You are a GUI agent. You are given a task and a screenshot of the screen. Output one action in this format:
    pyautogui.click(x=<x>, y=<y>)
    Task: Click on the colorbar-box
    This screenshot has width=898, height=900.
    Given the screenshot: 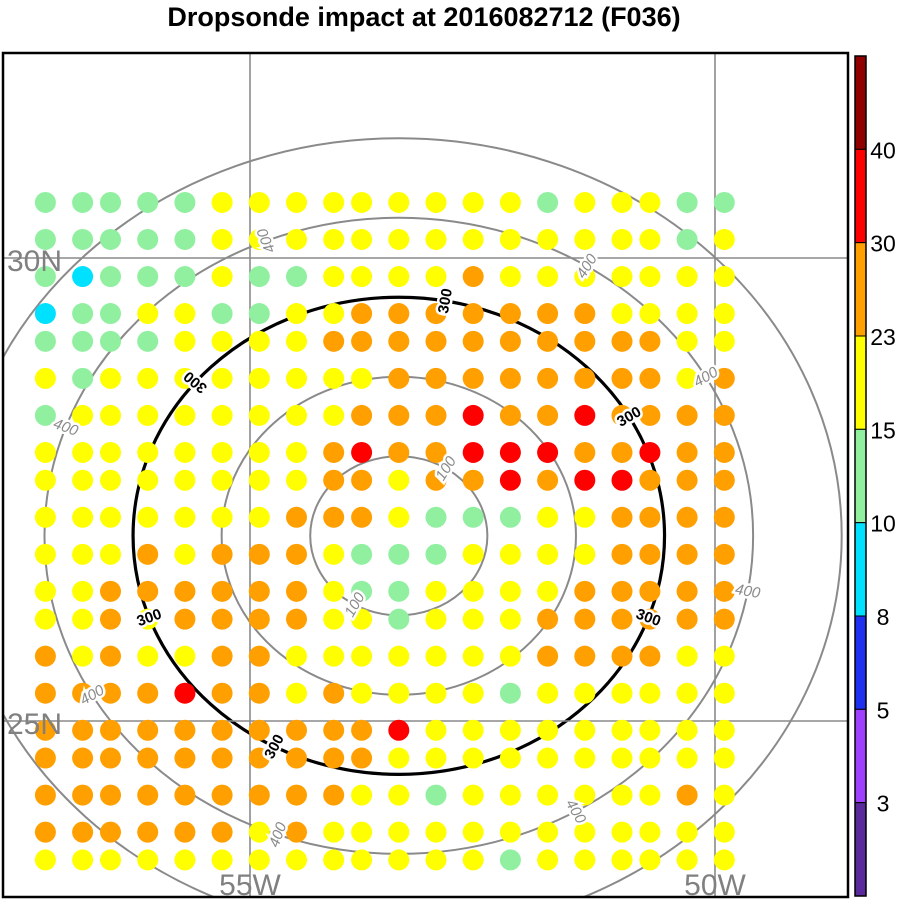 What is the action you would take?
    pyautogui.click(x=860, y=756)
    